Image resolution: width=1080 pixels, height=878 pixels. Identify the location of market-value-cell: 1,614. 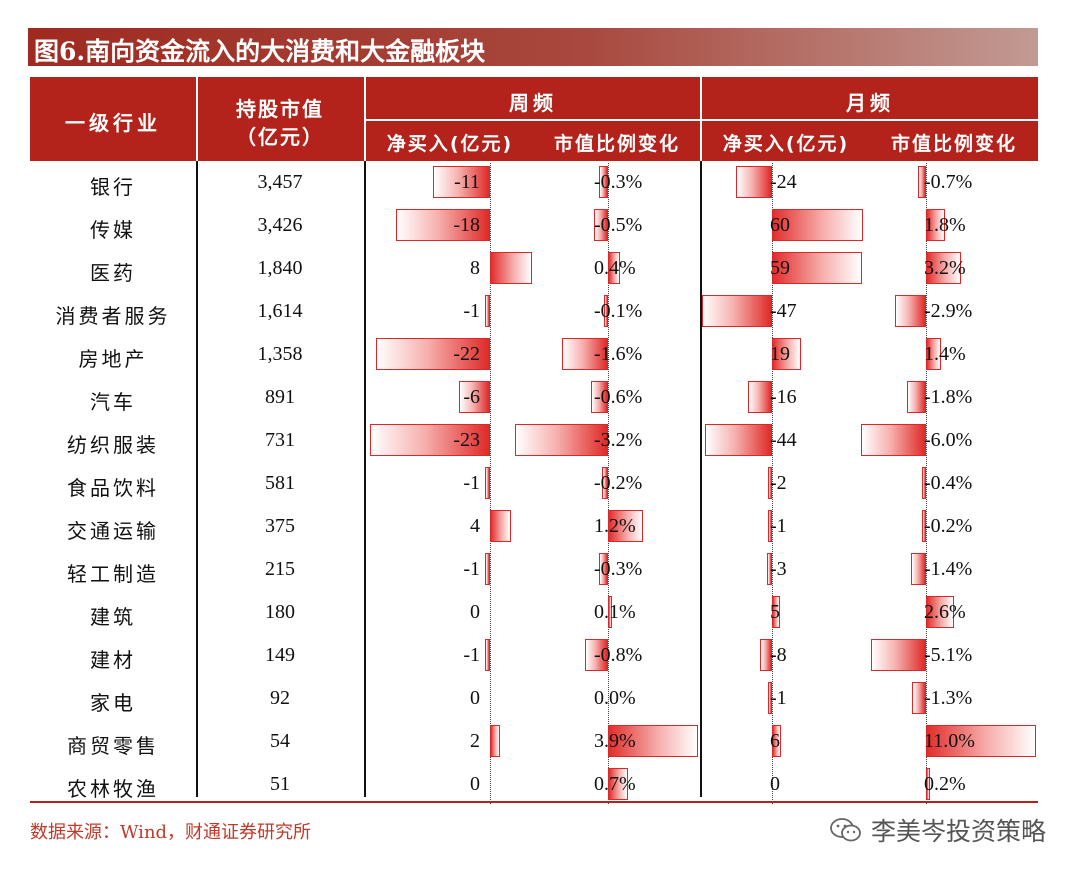
(280, 311).